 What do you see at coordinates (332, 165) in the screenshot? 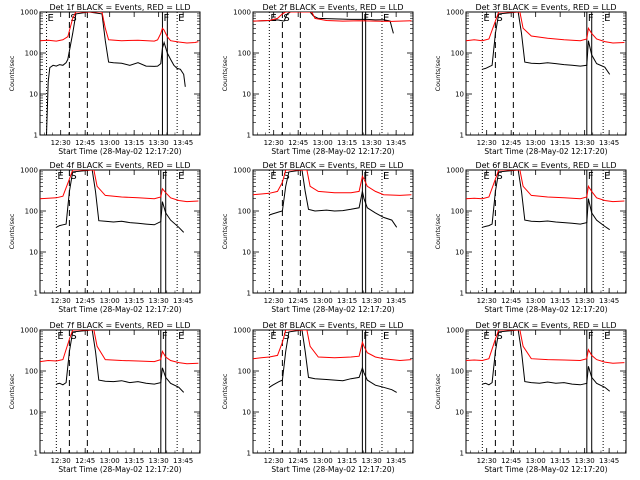
I see `chart-title: Det 5f BLACK = Events, RED = LLD` at bounding box center [332, 165].